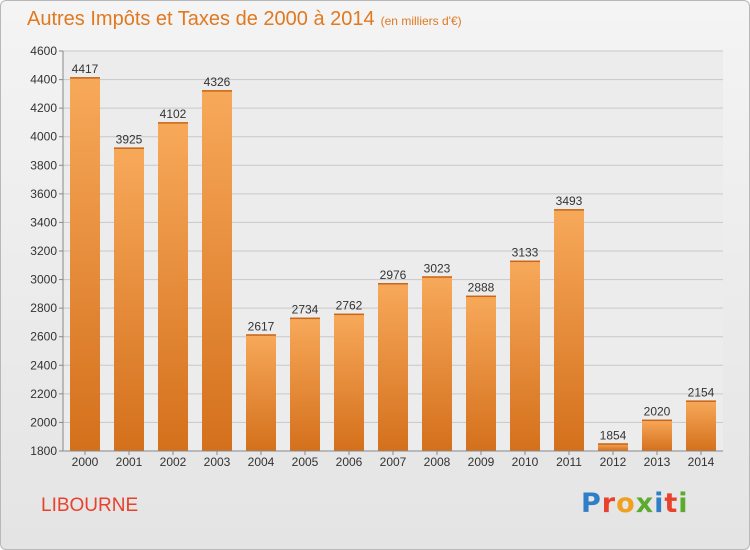 This screenshot has height=550, width=750. I want to click on y-tick-label: 2200, so click(43, 394).